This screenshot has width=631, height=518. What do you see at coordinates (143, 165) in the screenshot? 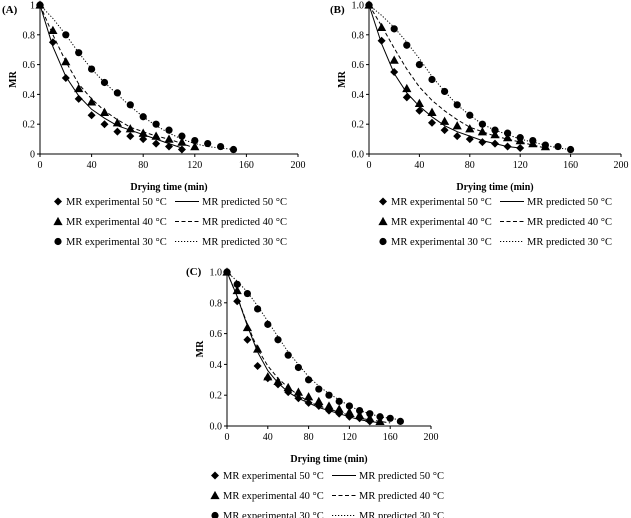
I see `x-tick-label: 80` at bounding box center [143, 165].